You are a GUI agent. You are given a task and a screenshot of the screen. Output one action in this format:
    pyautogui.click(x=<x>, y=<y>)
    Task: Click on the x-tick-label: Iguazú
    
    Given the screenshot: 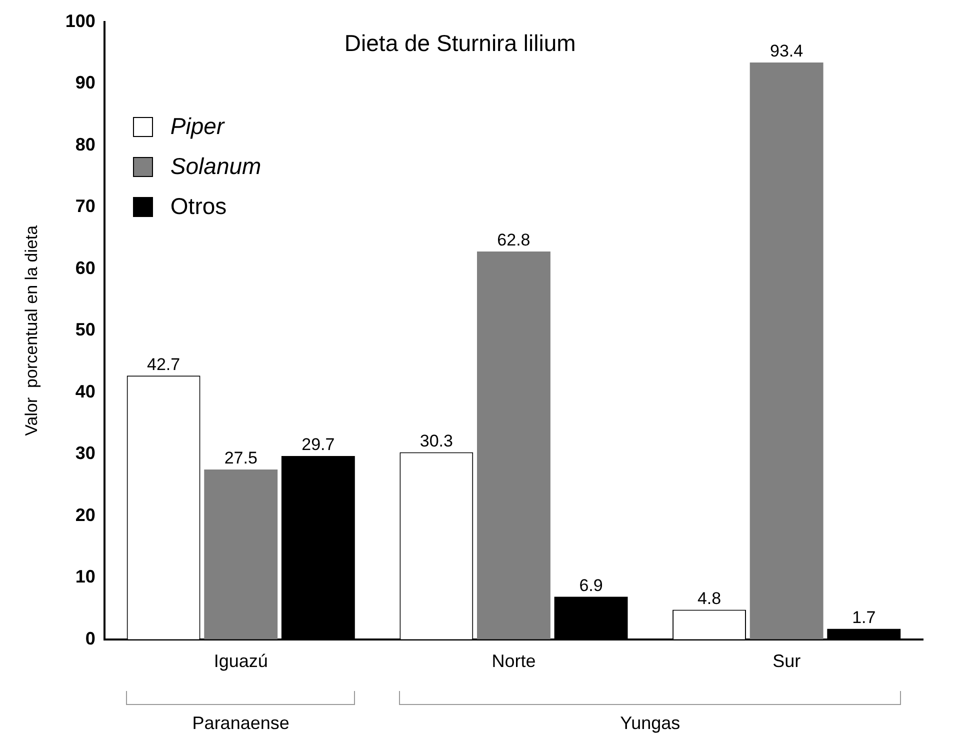 What is the action you would take?
    pyautogui.click(x=241, y=661)
    